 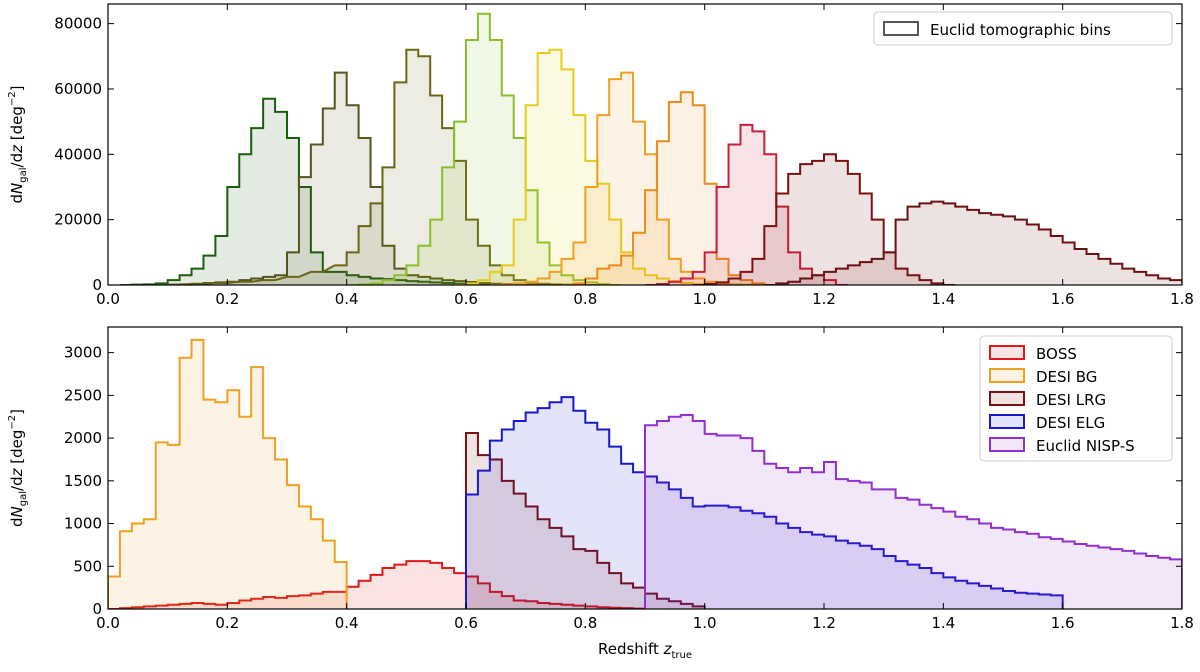 I want to click on series-line-desi-bg, so click(x=228, y=473).